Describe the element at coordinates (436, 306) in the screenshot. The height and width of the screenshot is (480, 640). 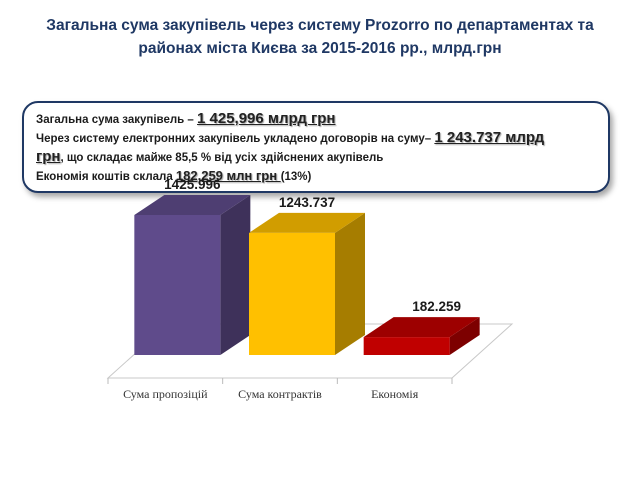
I see `bar-value-label: 182.259` at that location.